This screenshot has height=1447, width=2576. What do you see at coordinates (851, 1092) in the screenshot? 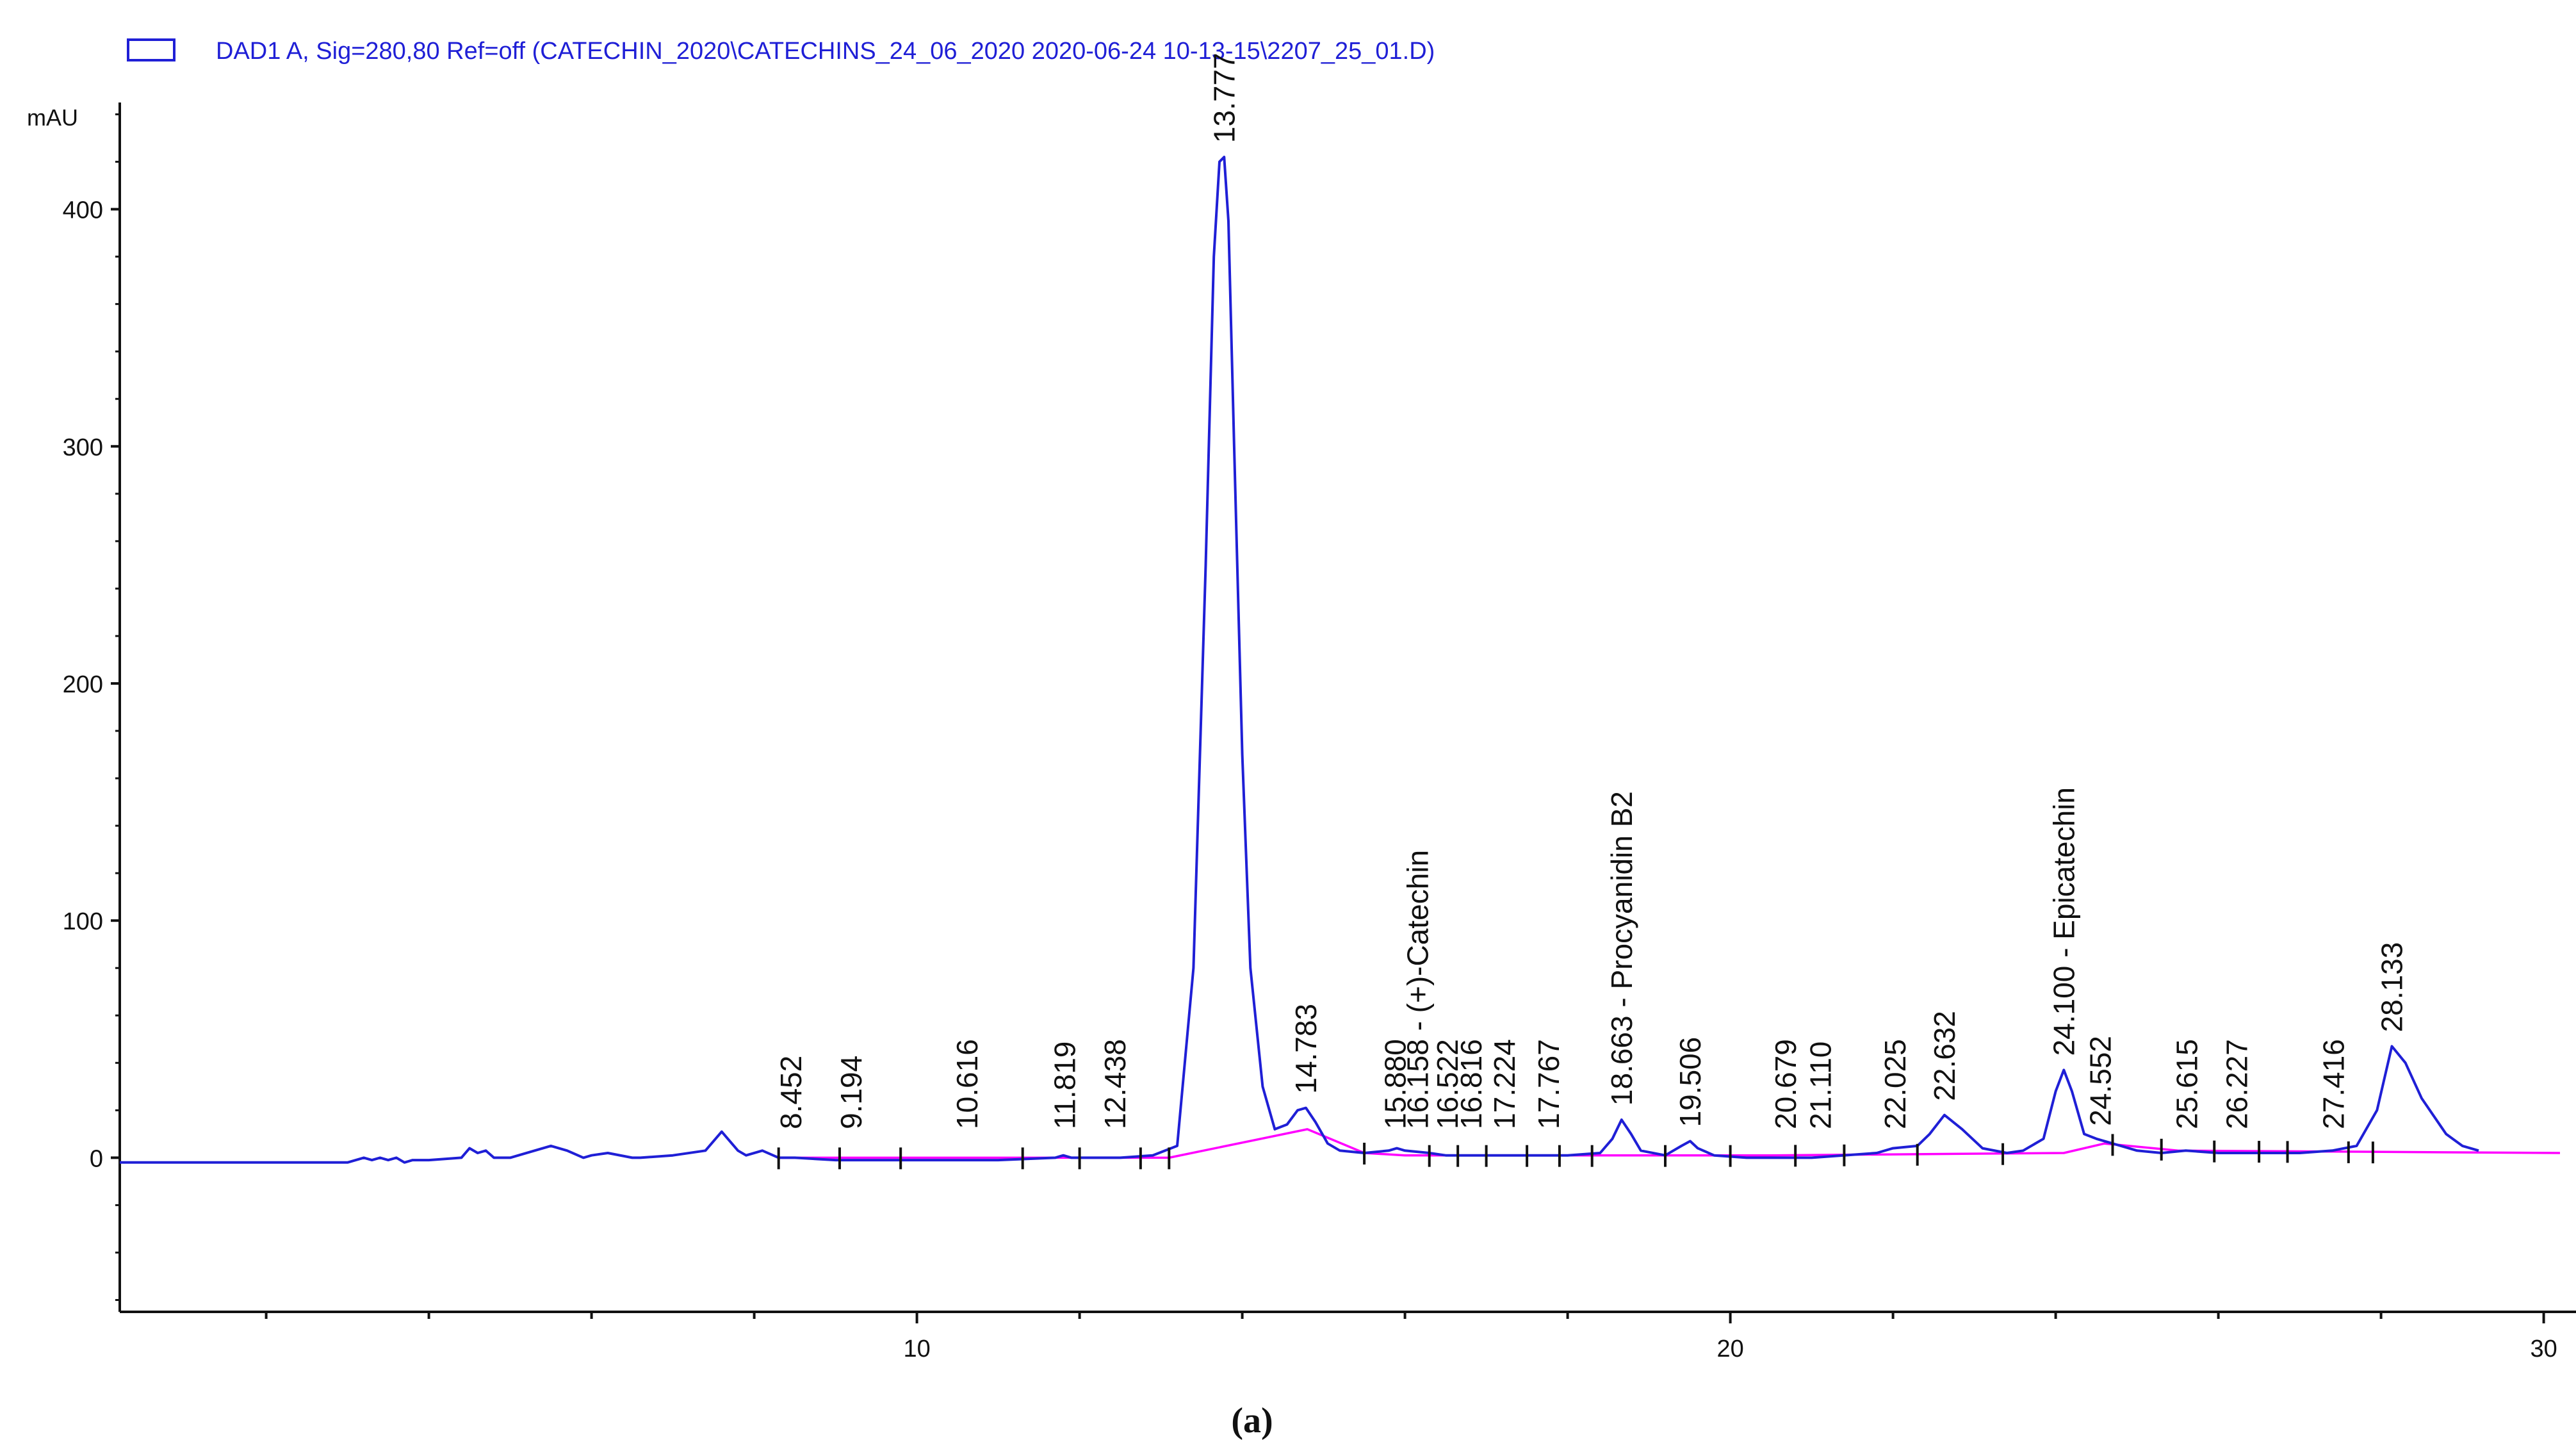
I see `peak-label: 9.194` at bounding box center [851, 1092].